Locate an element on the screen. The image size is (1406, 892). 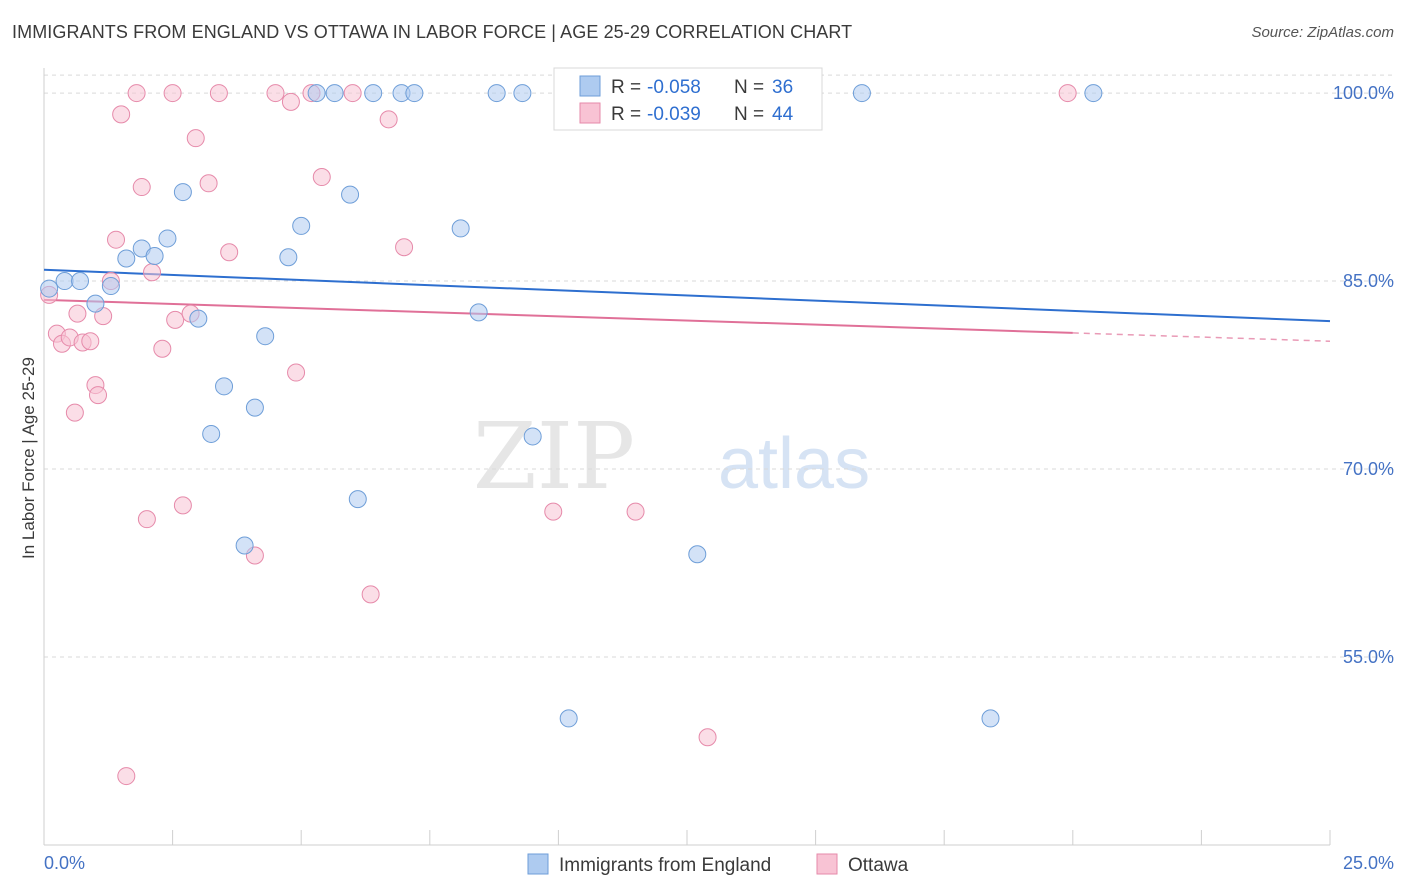
source-credit: Source: ZipAtlas.com is located at coordinates (1322, 32).